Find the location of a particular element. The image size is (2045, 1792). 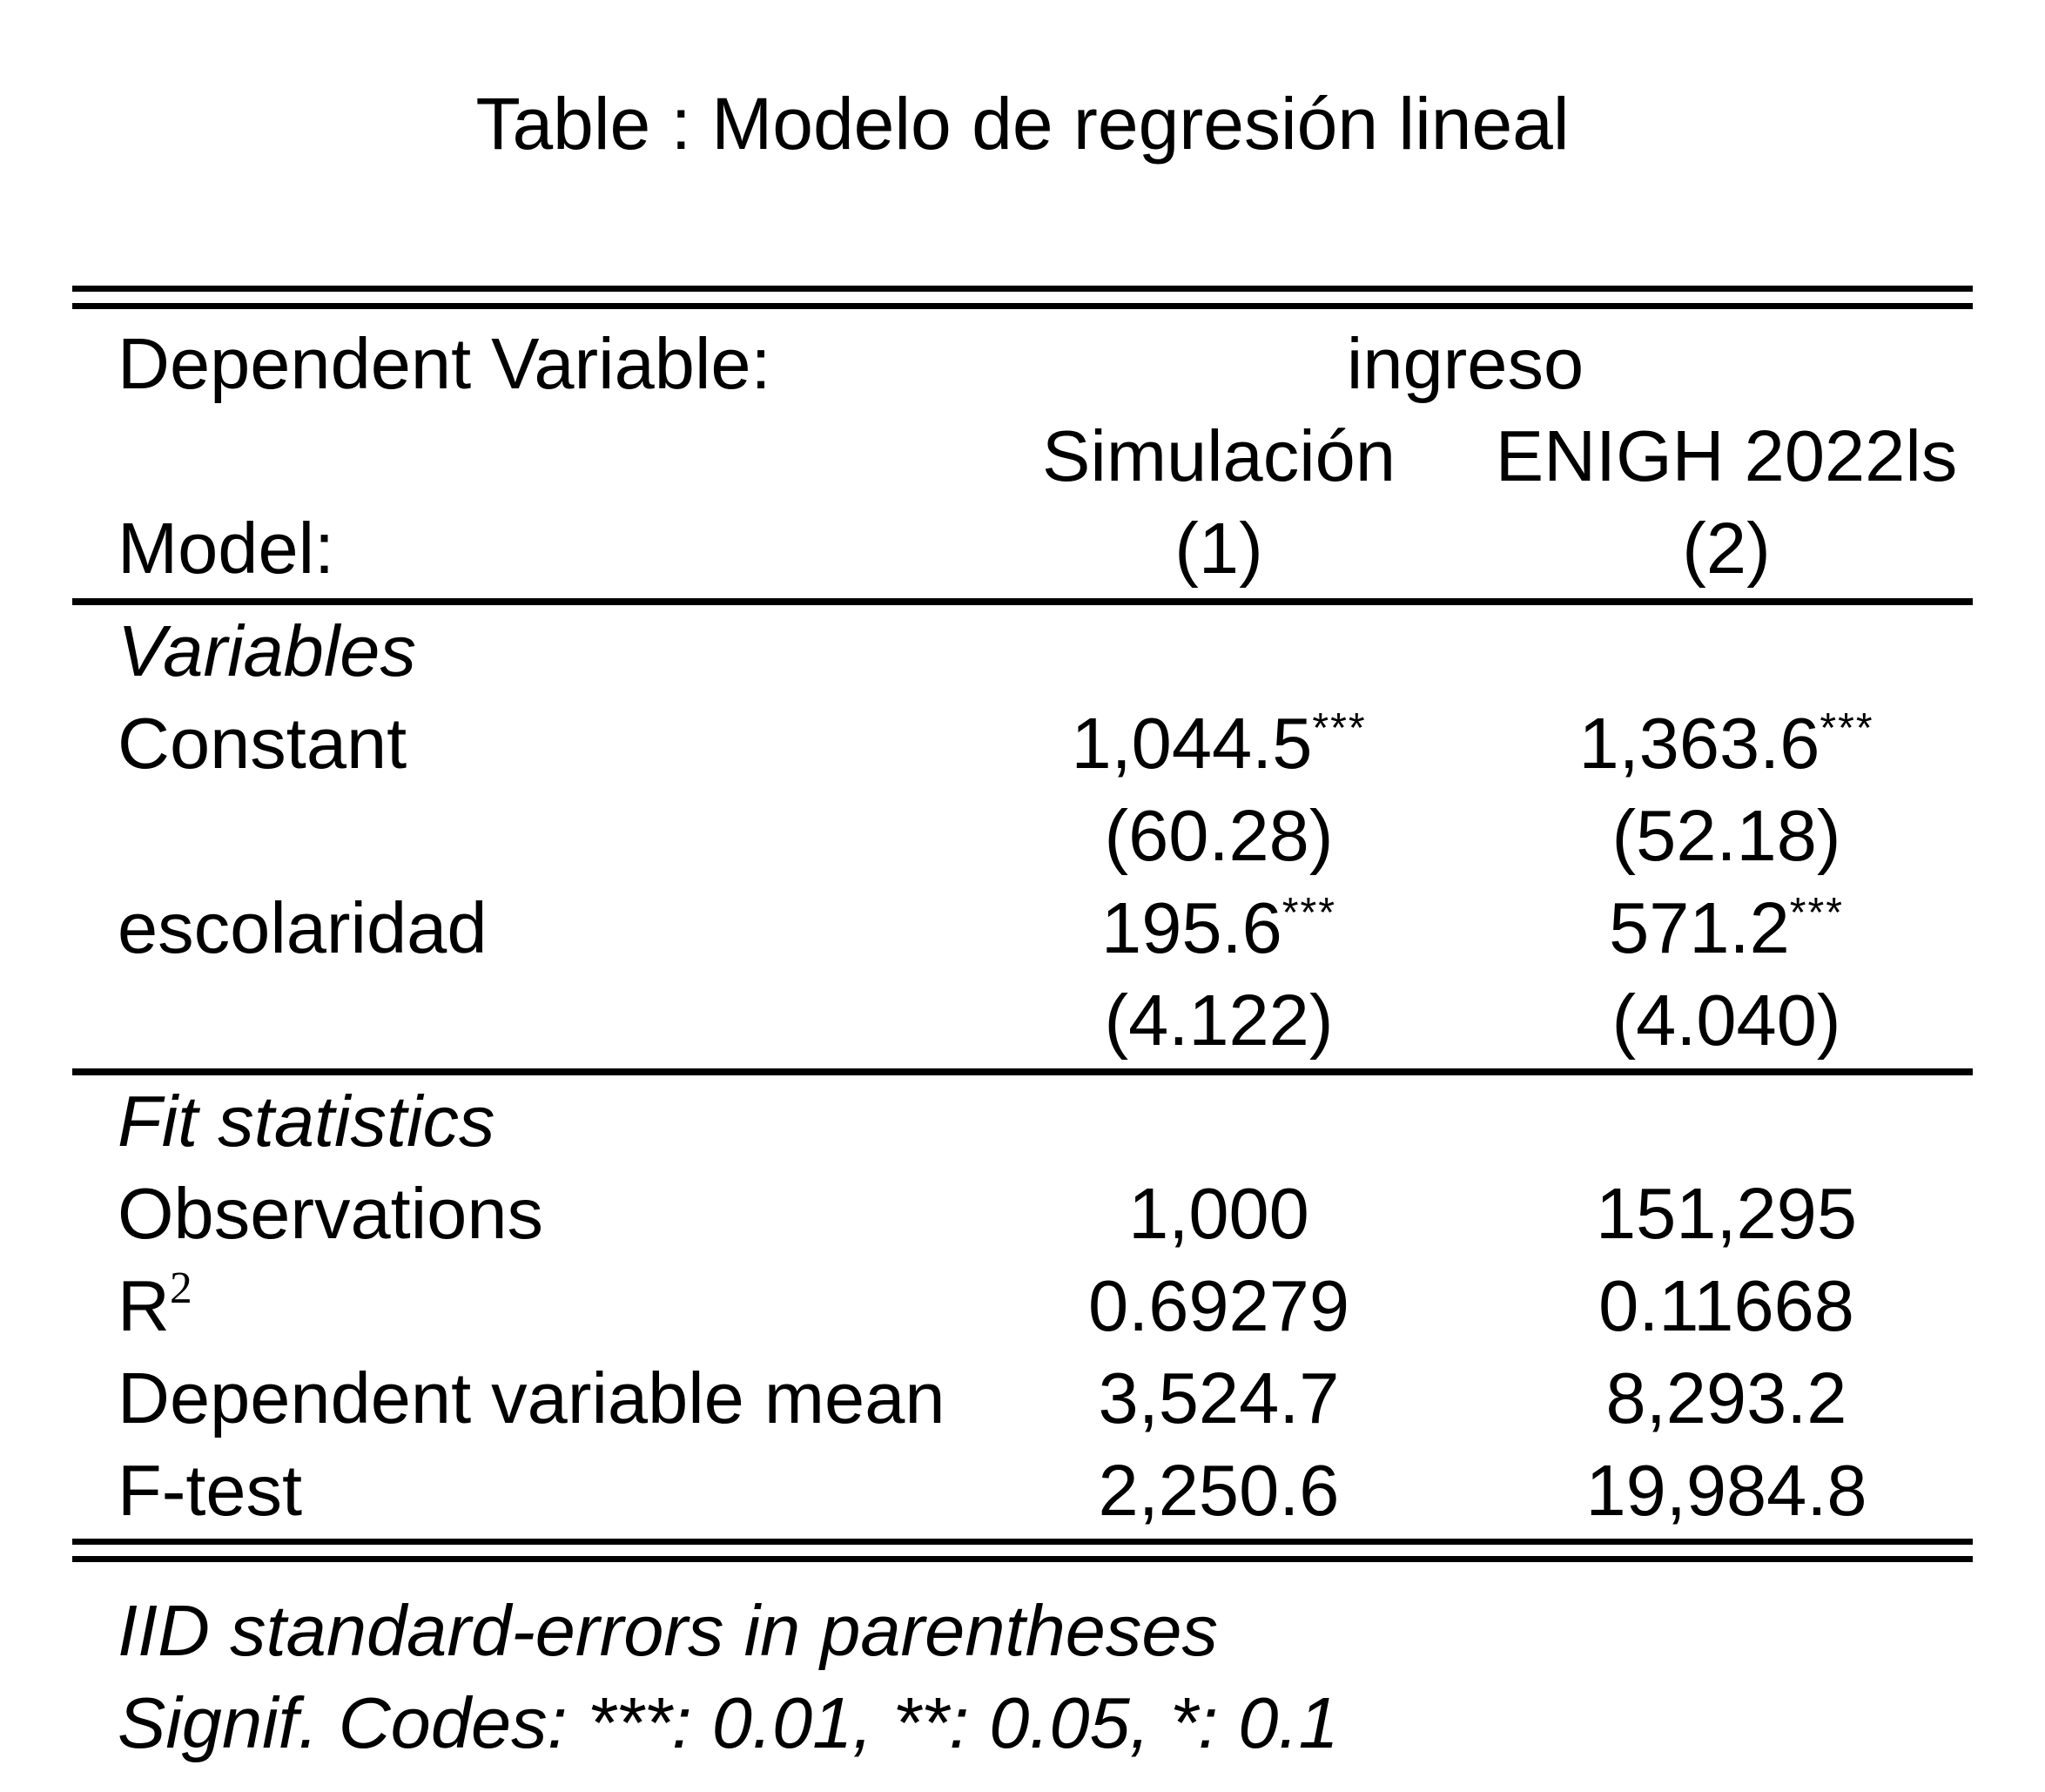

coef-value: 195.6*** is located at coordinates (1219, 928).